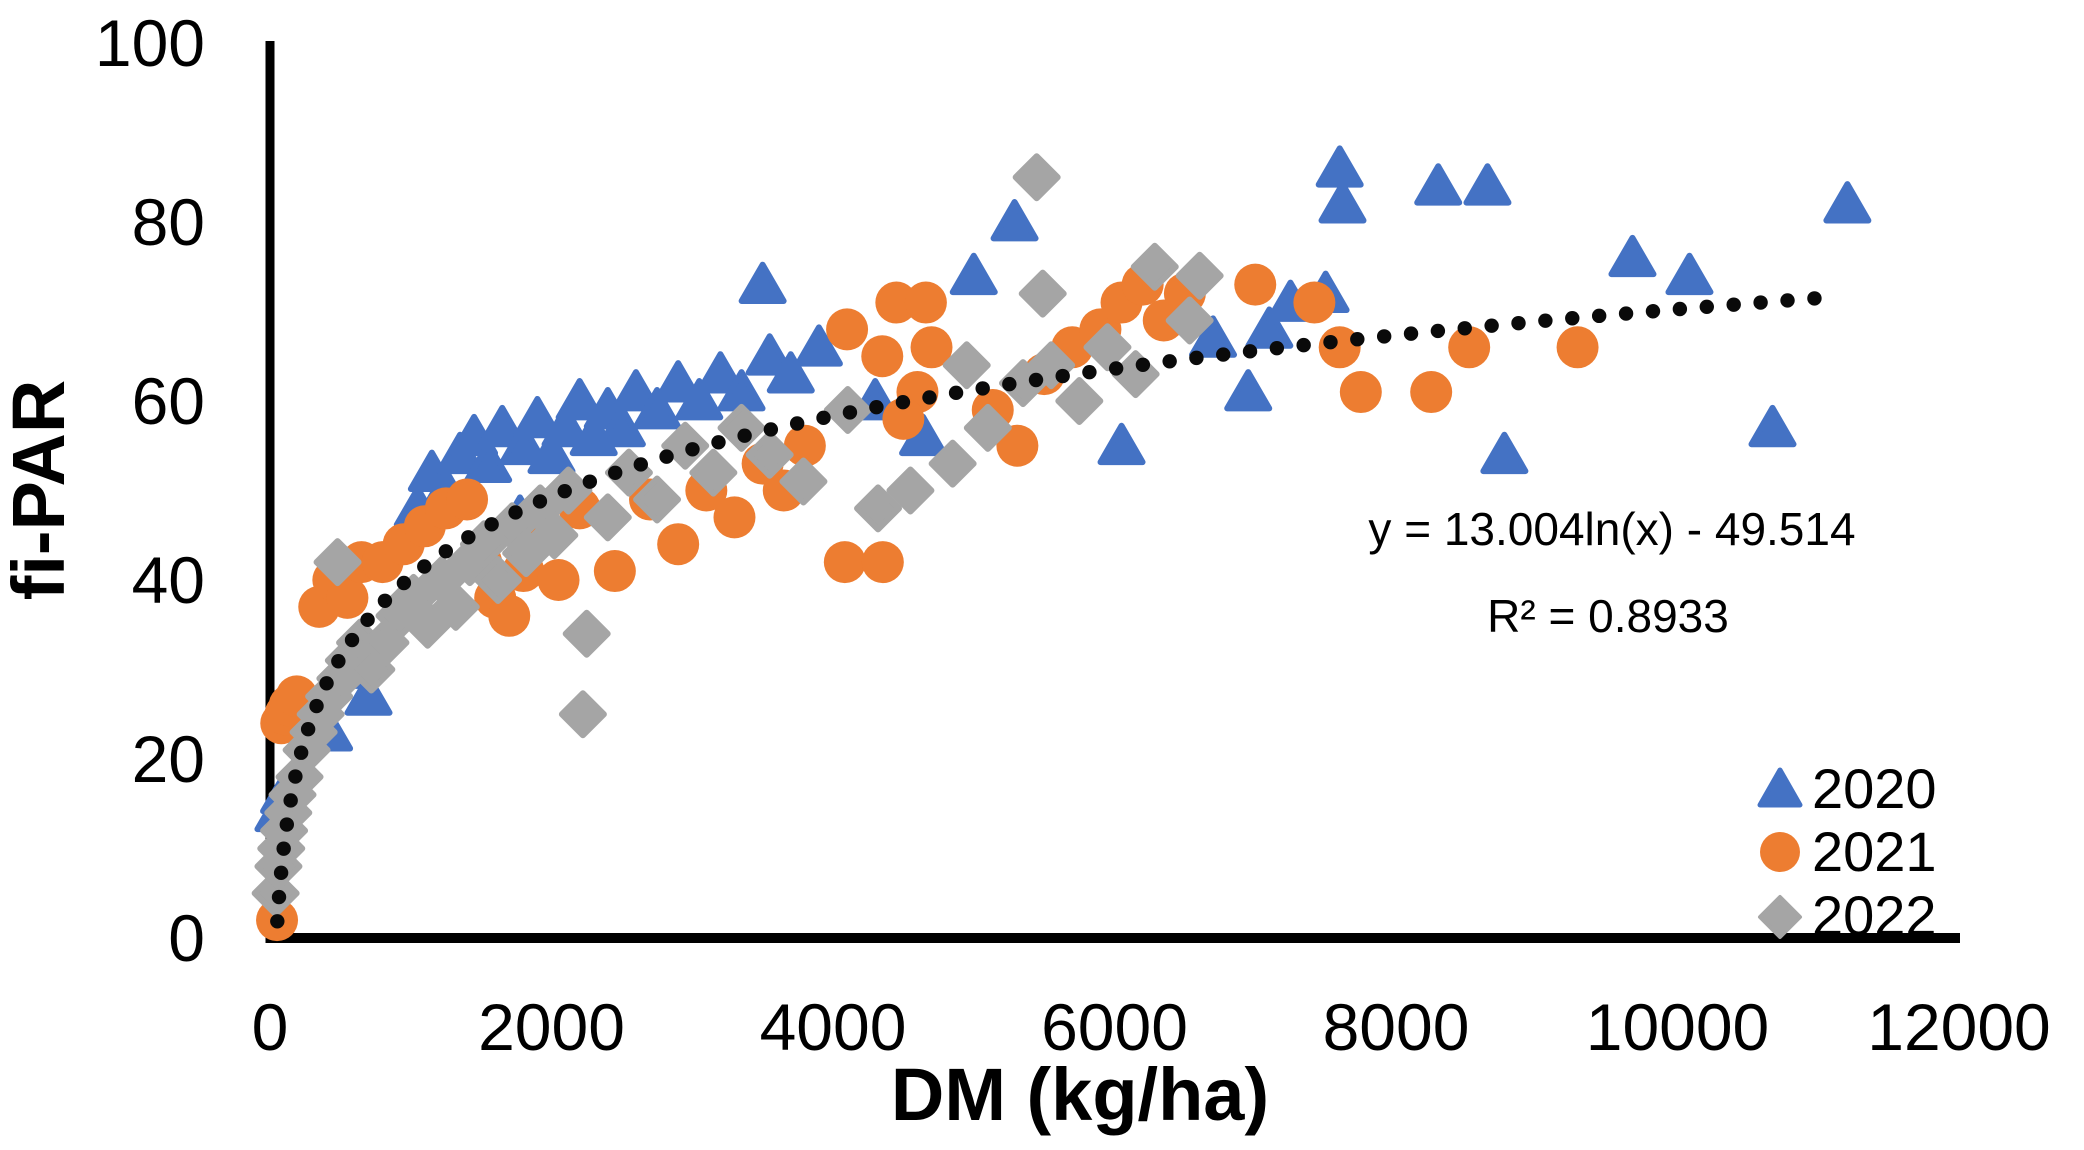  I want to click on legend-label-2020: 2020, so click(1874, 788).